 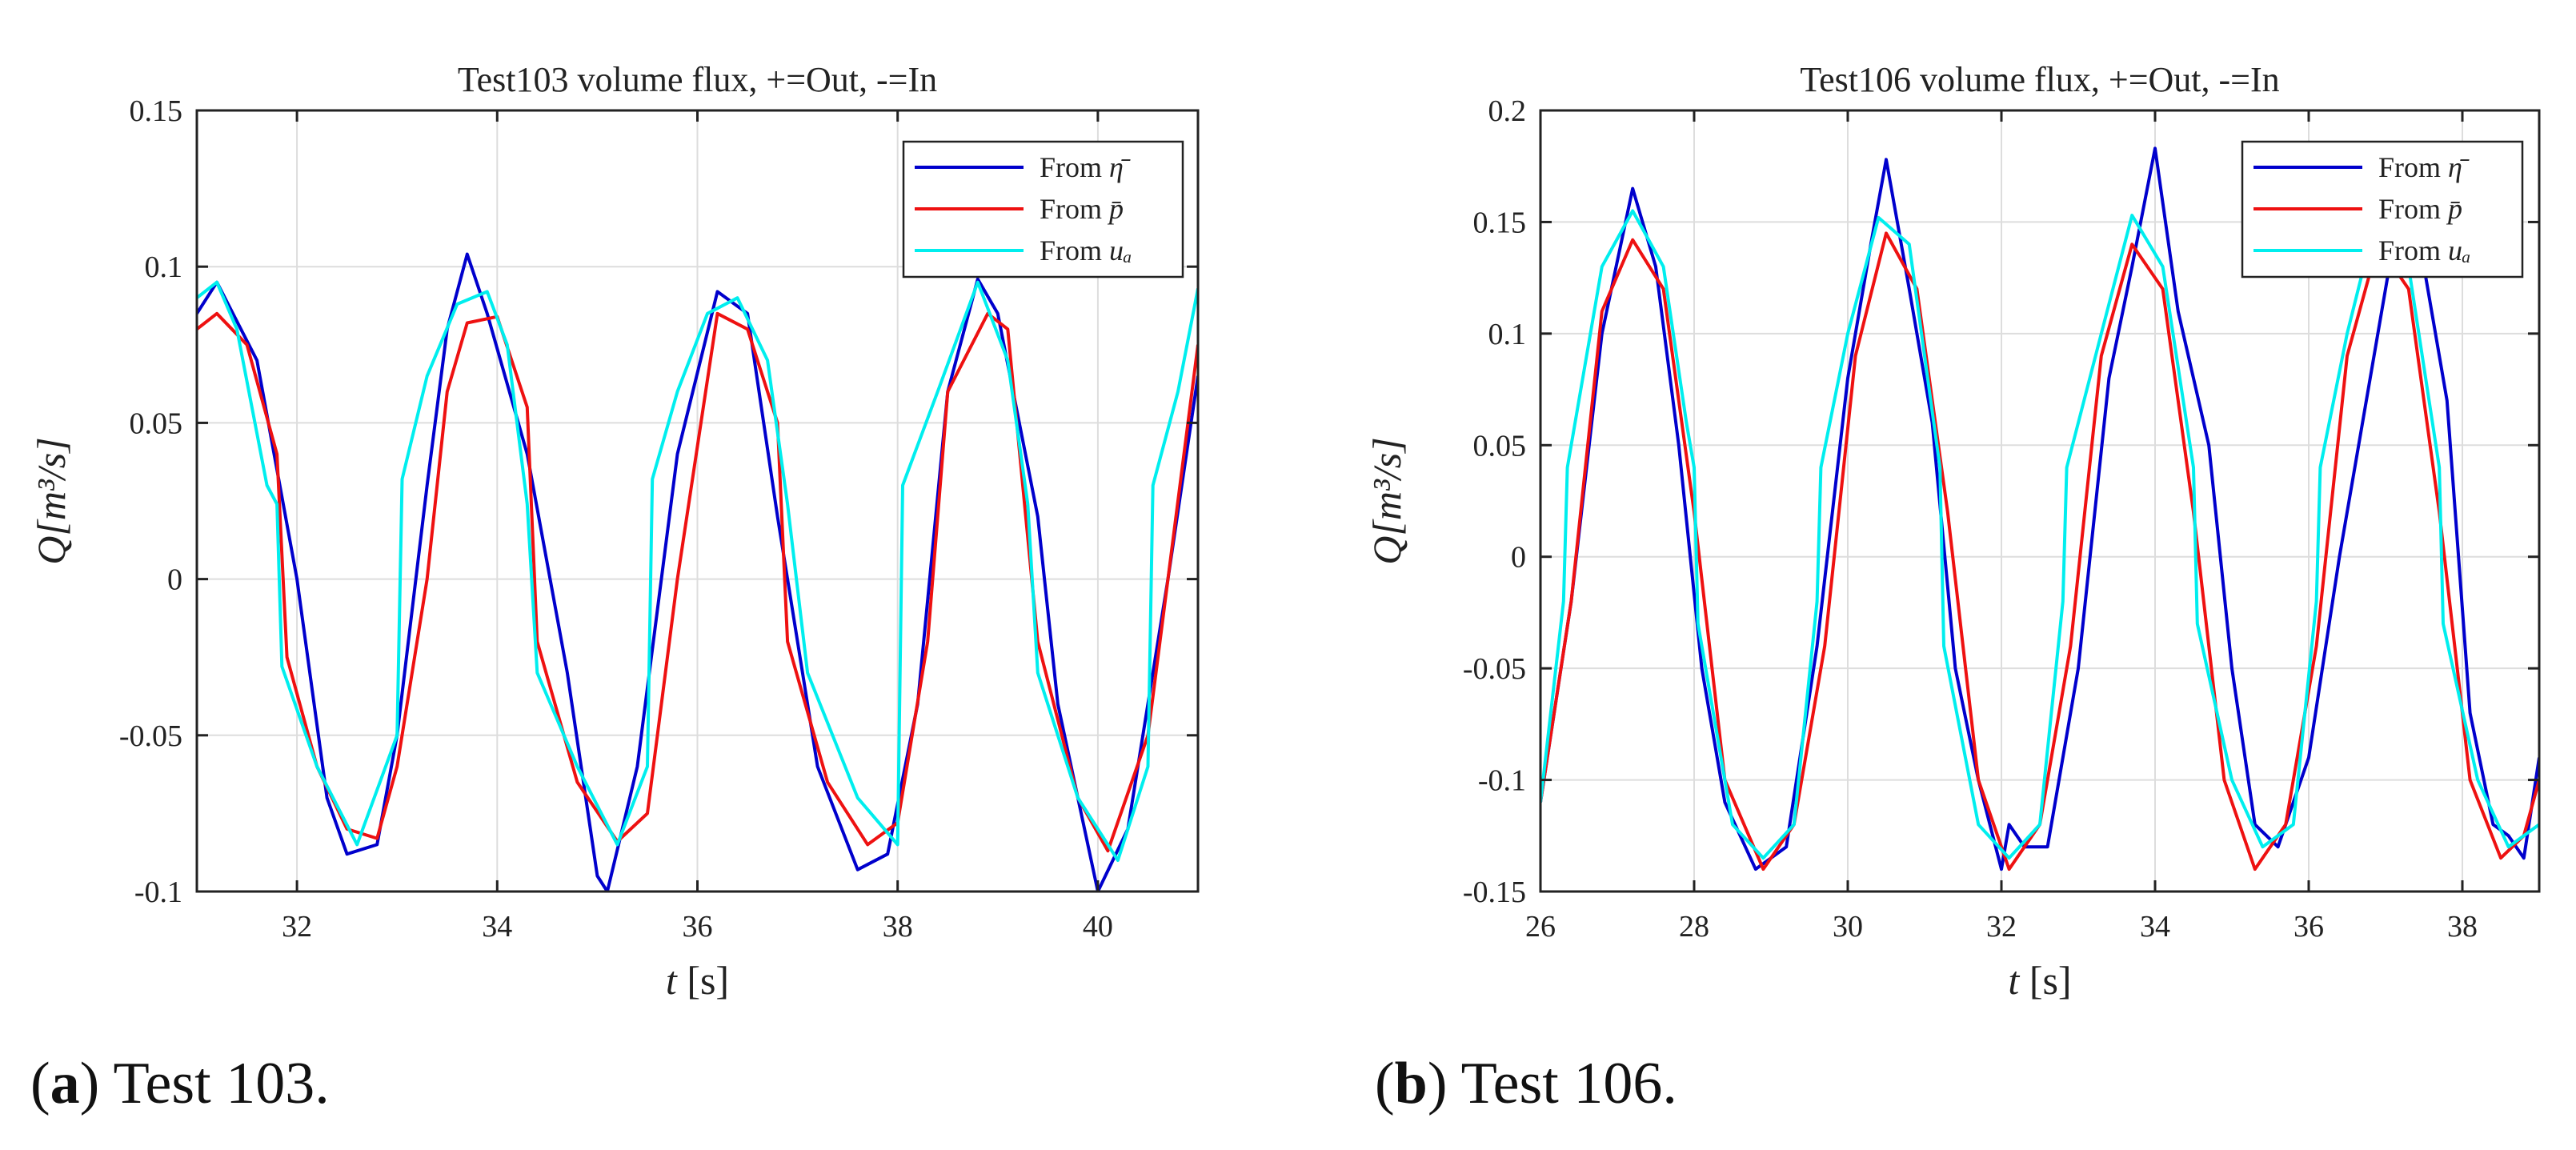 I want to click on chart-b-ytick-label: -0.05, so click(x=1494, y=669).